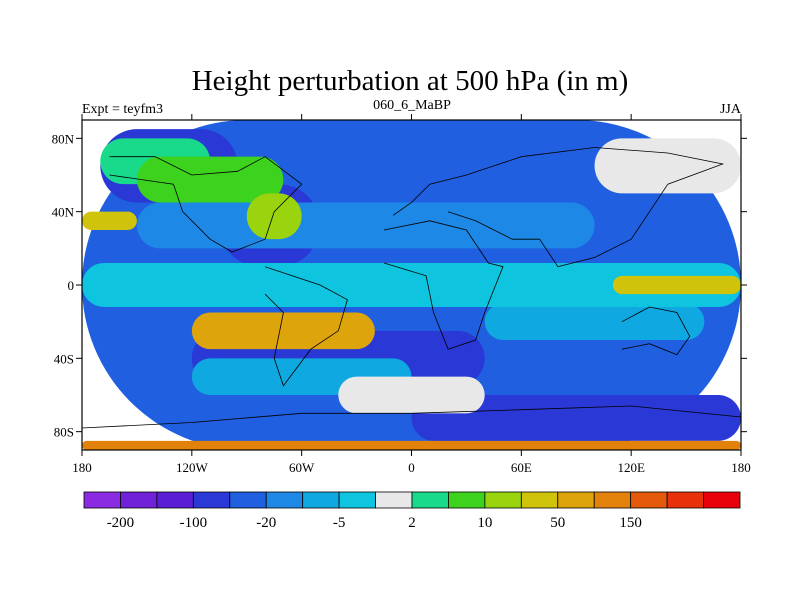  I want to click on x-tick-label-4: 60E, so click(521, 467).